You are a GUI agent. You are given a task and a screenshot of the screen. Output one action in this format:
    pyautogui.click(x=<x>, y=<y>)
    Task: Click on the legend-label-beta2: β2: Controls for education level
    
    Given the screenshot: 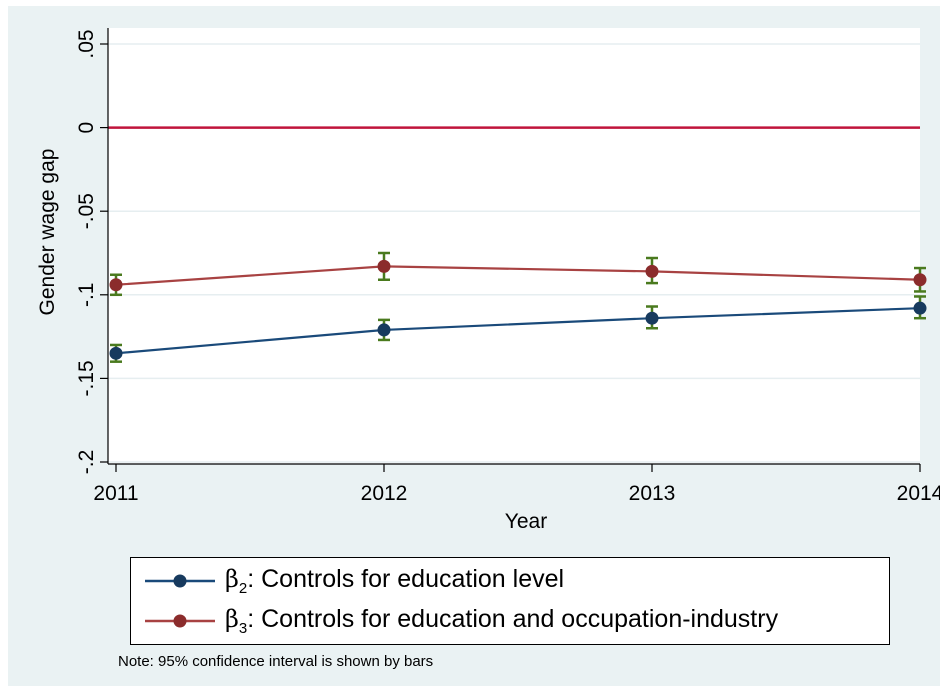 What is the action you would take?
    pyautogui.click(x=395, y=581)
    